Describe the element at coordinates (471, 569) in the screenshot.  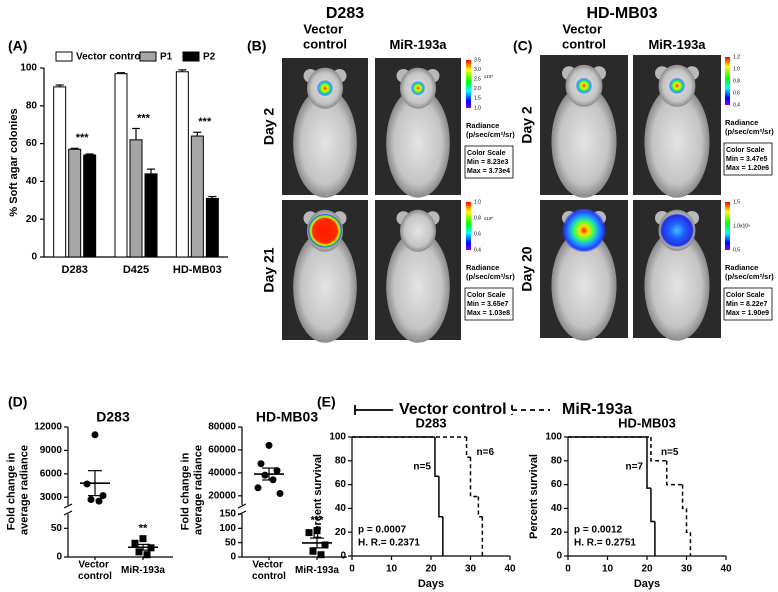
I see `x-tick-label: 30` at that location.